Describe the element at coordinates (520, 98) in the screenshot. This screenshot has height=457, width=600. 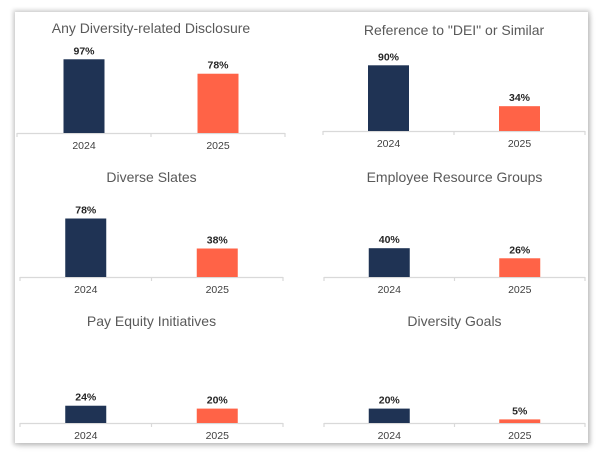
I see `data-label: 34%` at that location.